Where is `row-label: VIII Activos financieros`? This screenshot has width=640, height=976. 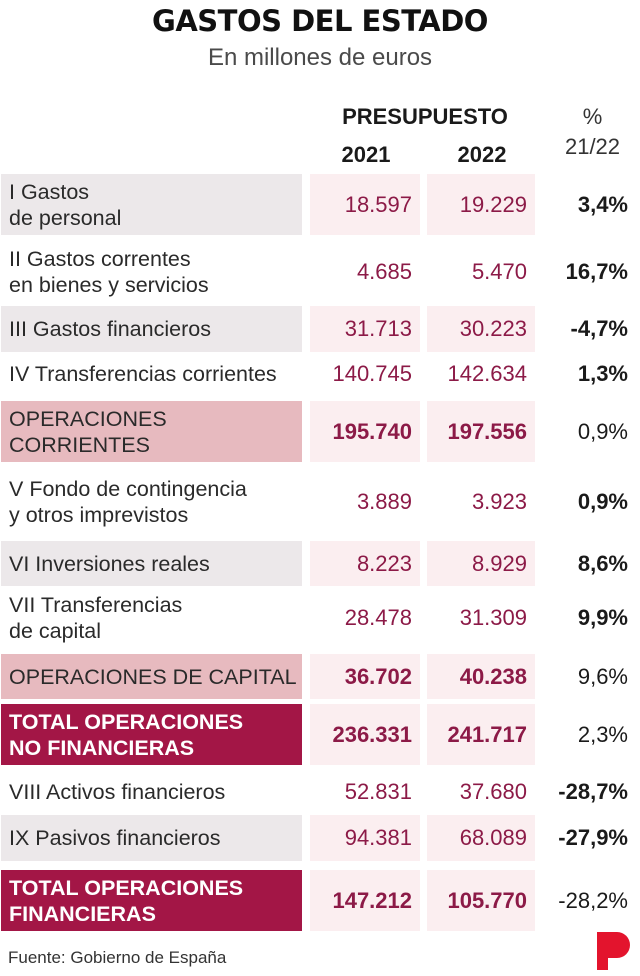
row-label: VIII Activos financieros is located at coordinates (151, 792).